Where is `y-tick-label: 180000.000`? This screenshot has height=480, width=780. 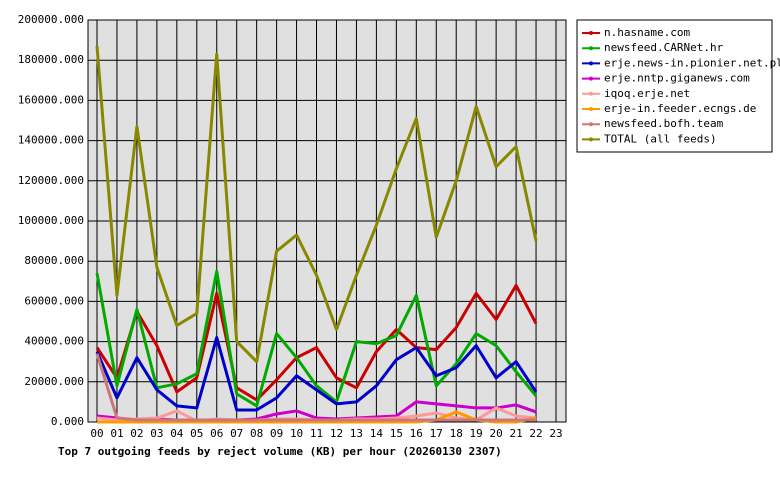 y-tick-label: 180000.000 is located at coordinates (51, 59).